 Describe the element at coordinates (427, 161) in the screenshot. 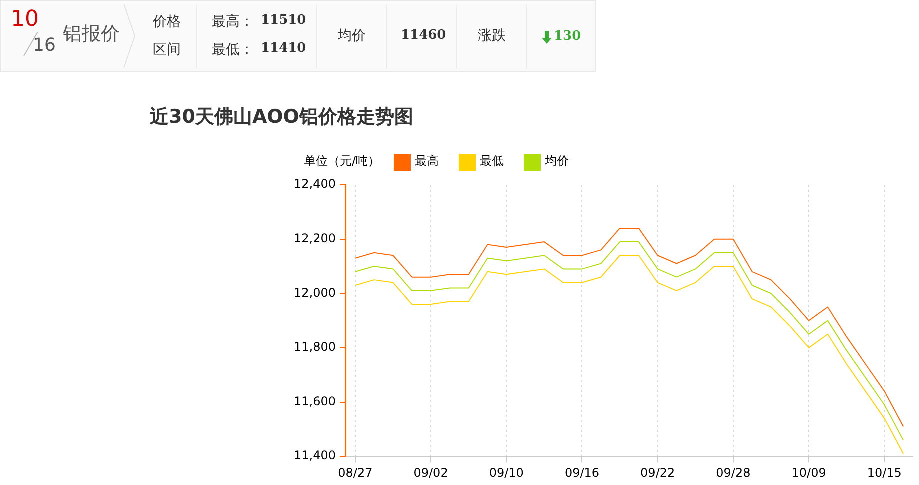

I see `legend-label: 最高` at that location.